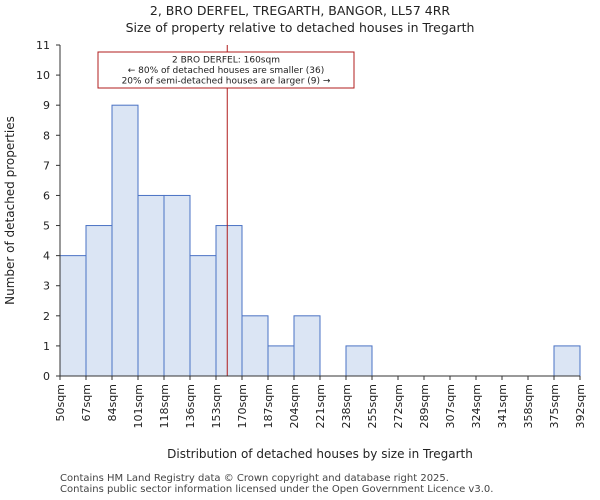 The width and height of the screenshot is (600, 500). What do you see at coordinates (46, 346) in the screenshot?
I see `y-tick-label: 1` at bounding box center [46, 346].